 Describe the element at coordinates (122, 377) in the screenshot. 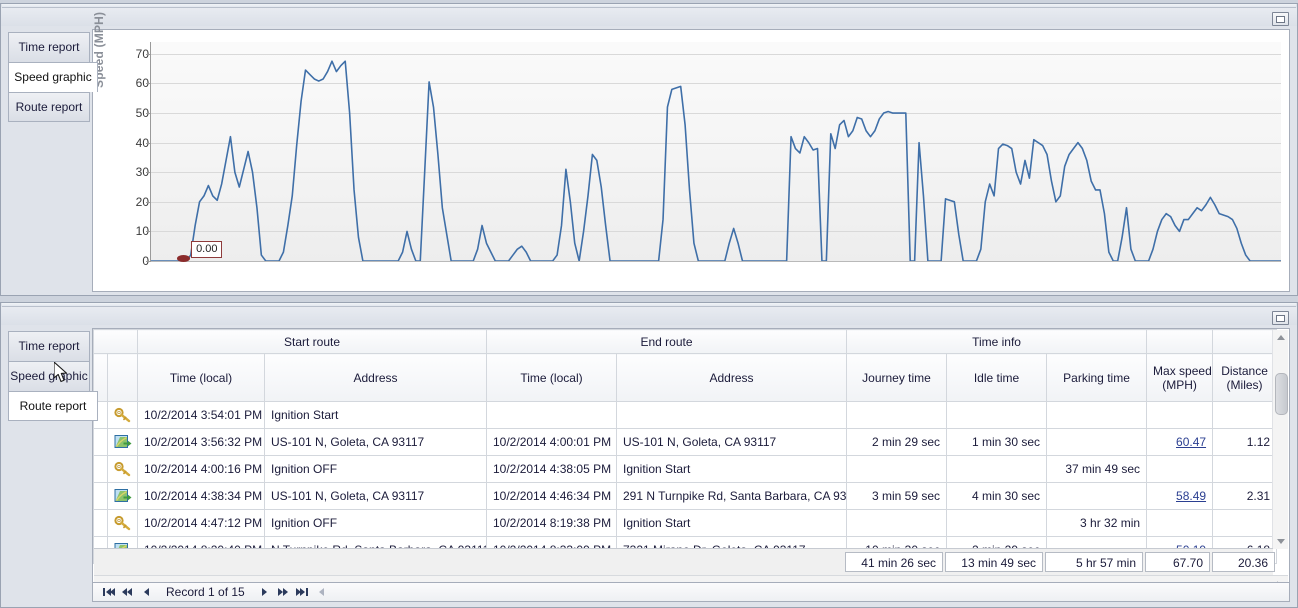

I see `column-header-icon` at that location.